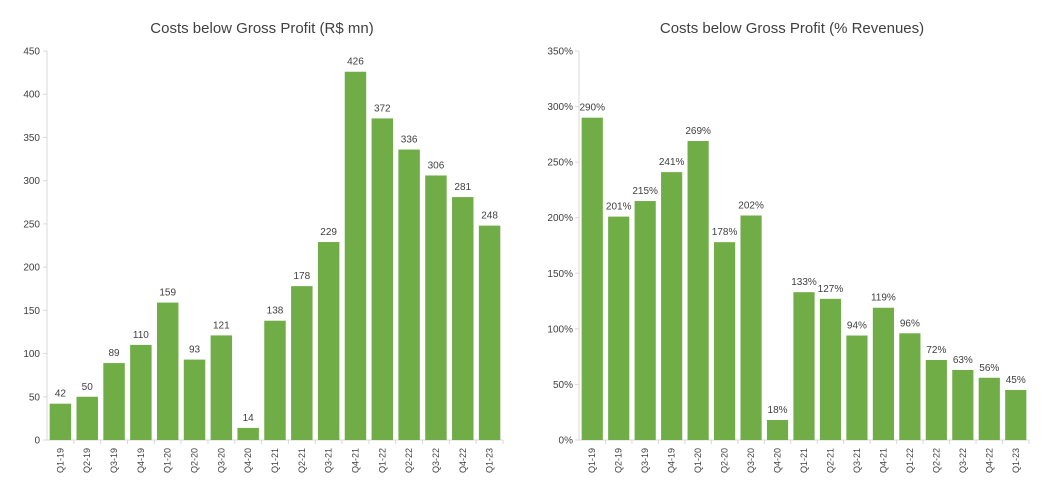  Describe the element at coordinates (302, 460) in the screenshot. I see `left-x-tick-label: Q2-21` at that location.